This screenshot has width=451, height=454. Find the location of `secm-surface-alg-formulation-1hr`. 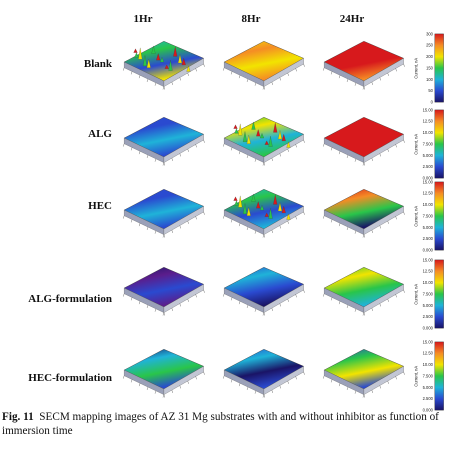

secm-surface-alg-formulation-1hr is located at coordinates (164, 291).